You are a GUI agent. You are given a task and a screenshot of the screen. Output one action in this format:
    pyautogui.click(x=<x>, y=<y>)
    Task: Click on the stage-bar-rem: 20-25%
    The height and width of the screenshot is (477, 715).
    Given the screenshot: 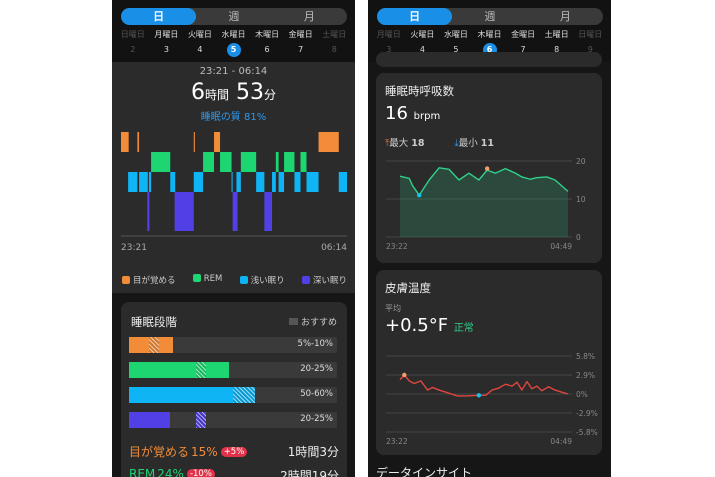 What is the action you would take?
    pyautogui.click(x=233, y=370)
    